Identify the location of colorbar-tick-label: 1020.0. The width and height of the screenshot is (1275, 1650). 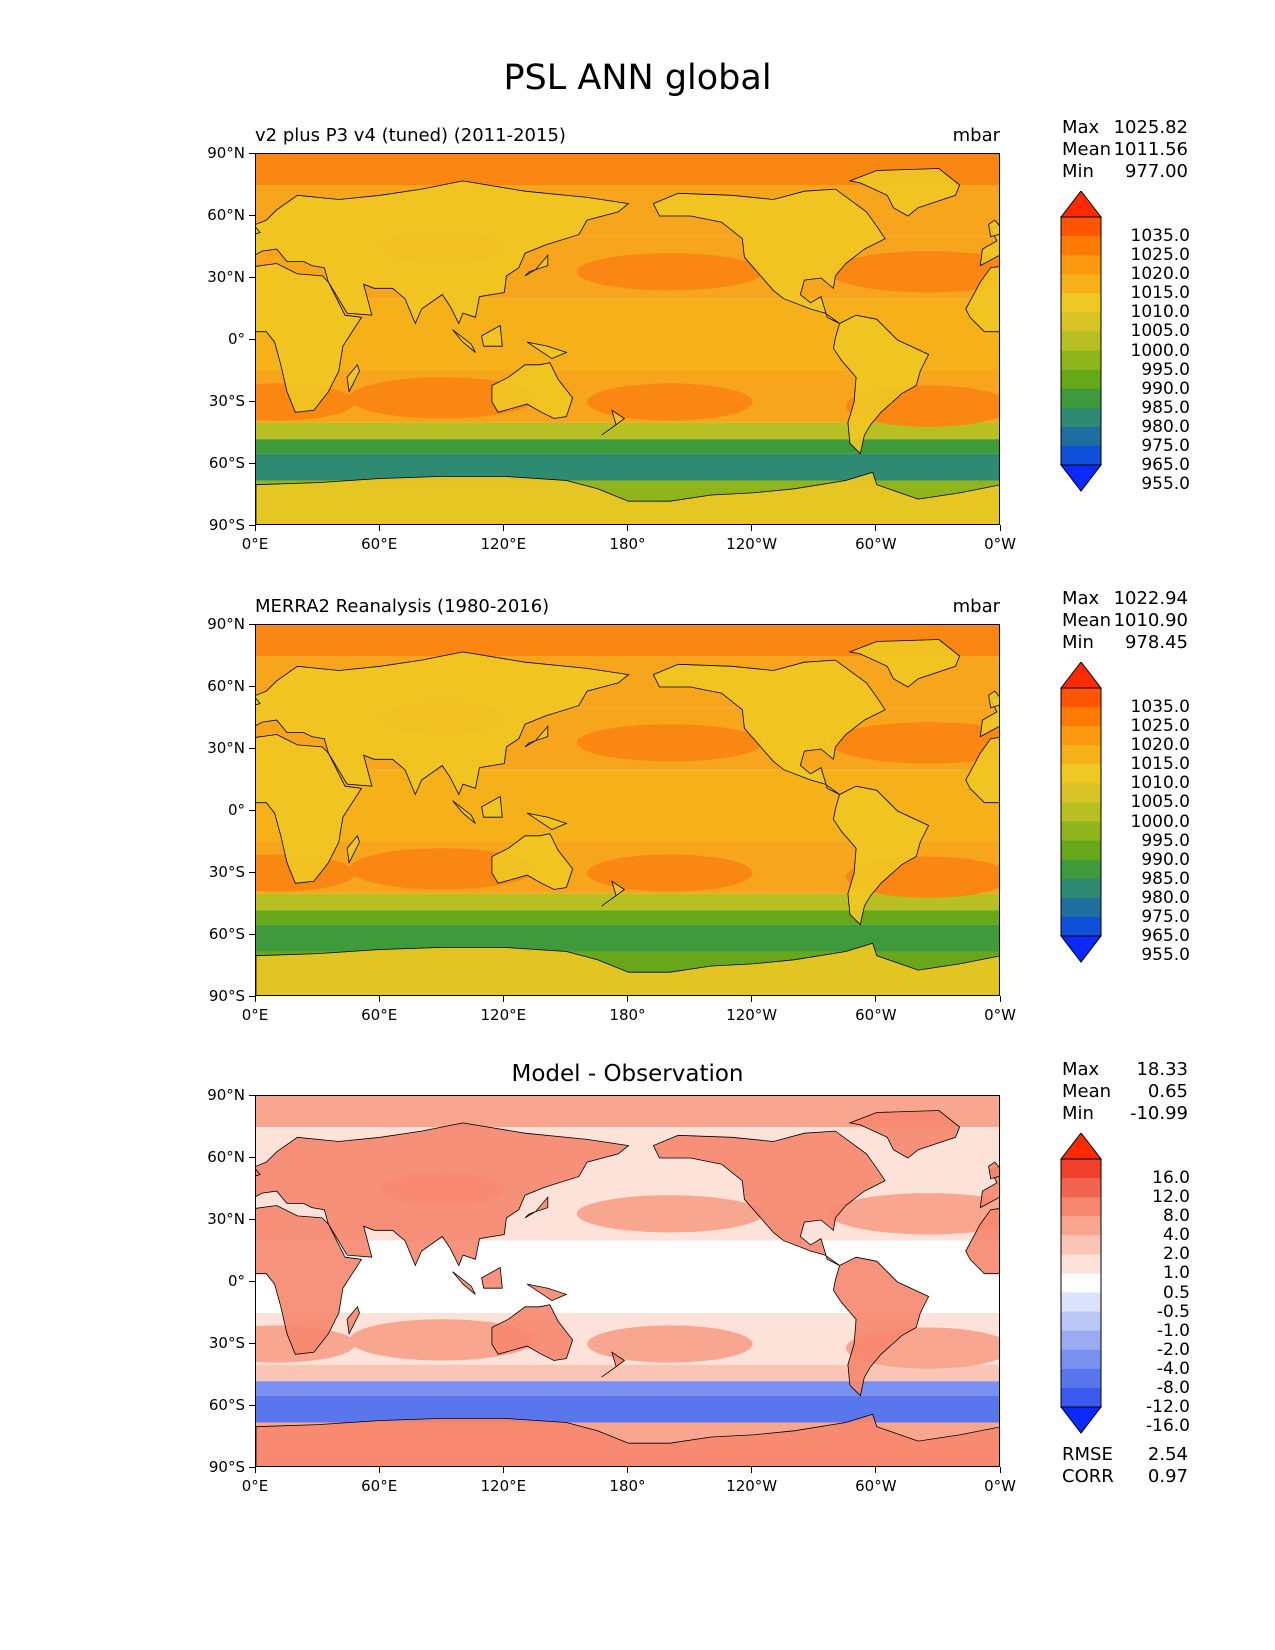
(1160, 745).